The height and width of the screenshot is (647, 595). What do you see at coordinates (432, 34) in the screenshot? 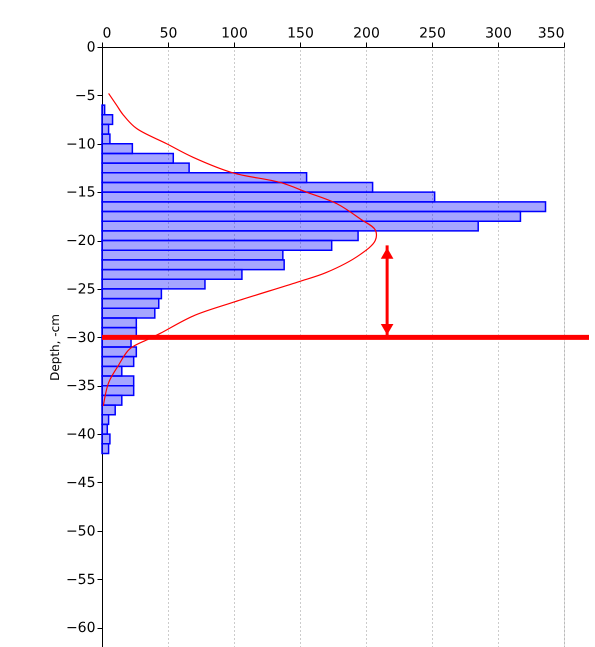
I see `x-tick-label: 250` at bounding box center [432, 34].